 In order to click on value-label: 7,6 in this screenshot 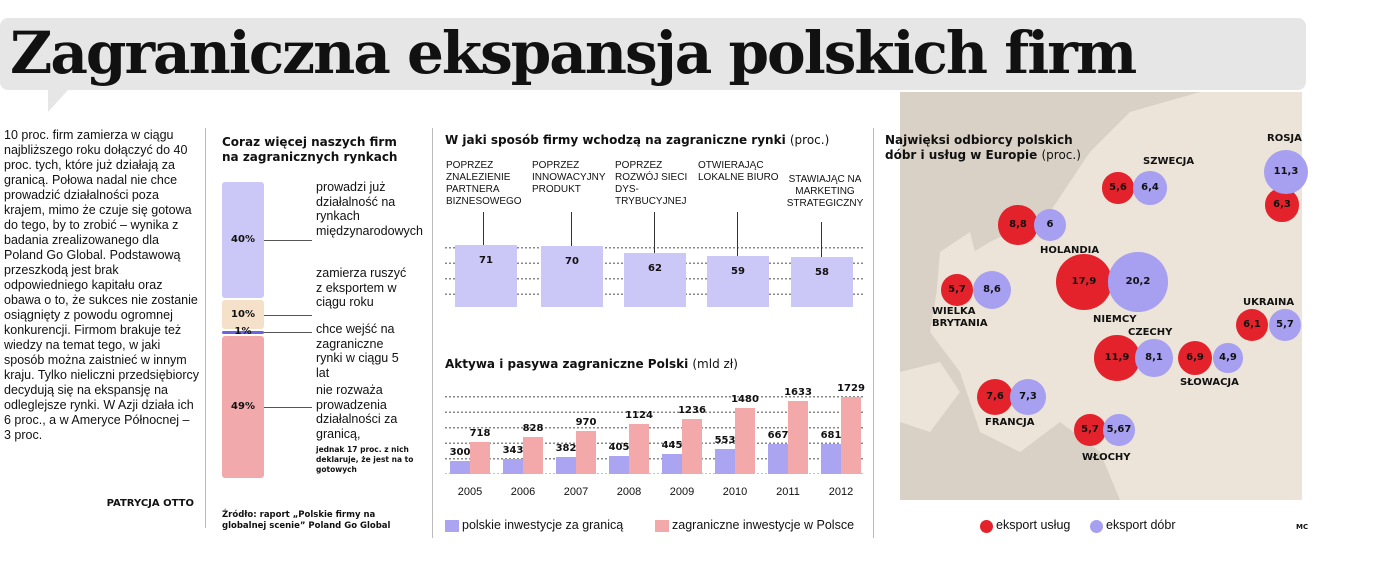, I will do `click(995, 397)`.